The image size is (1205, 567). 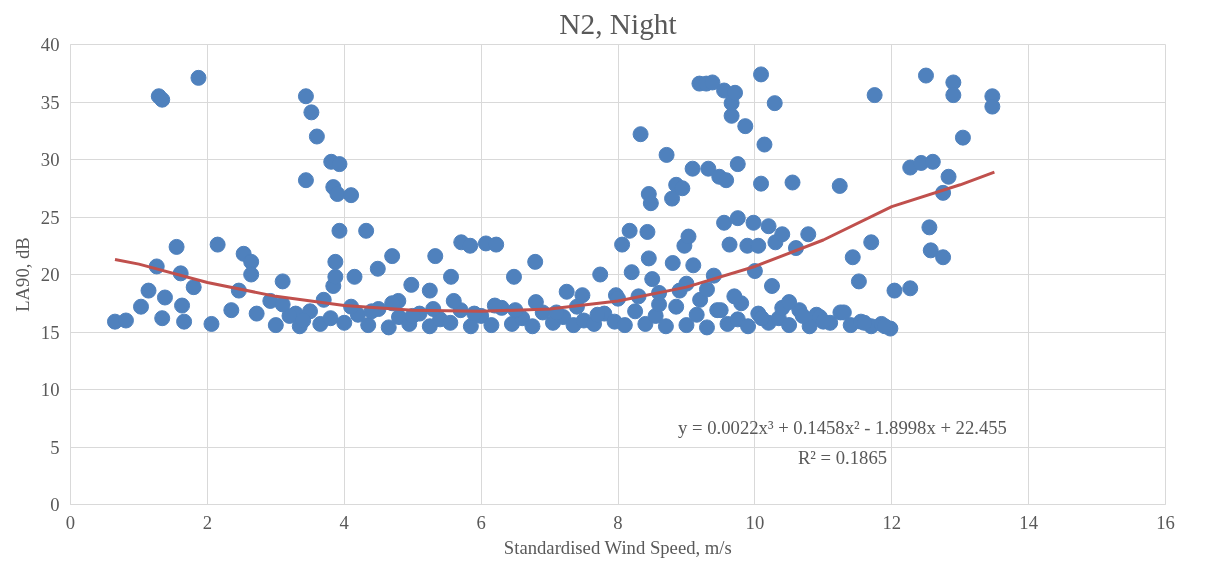 What do you see at coordinates (1165, 522) in the screenshot?
I see `x-tick-label: 16` at bounding box center [1165, 522].